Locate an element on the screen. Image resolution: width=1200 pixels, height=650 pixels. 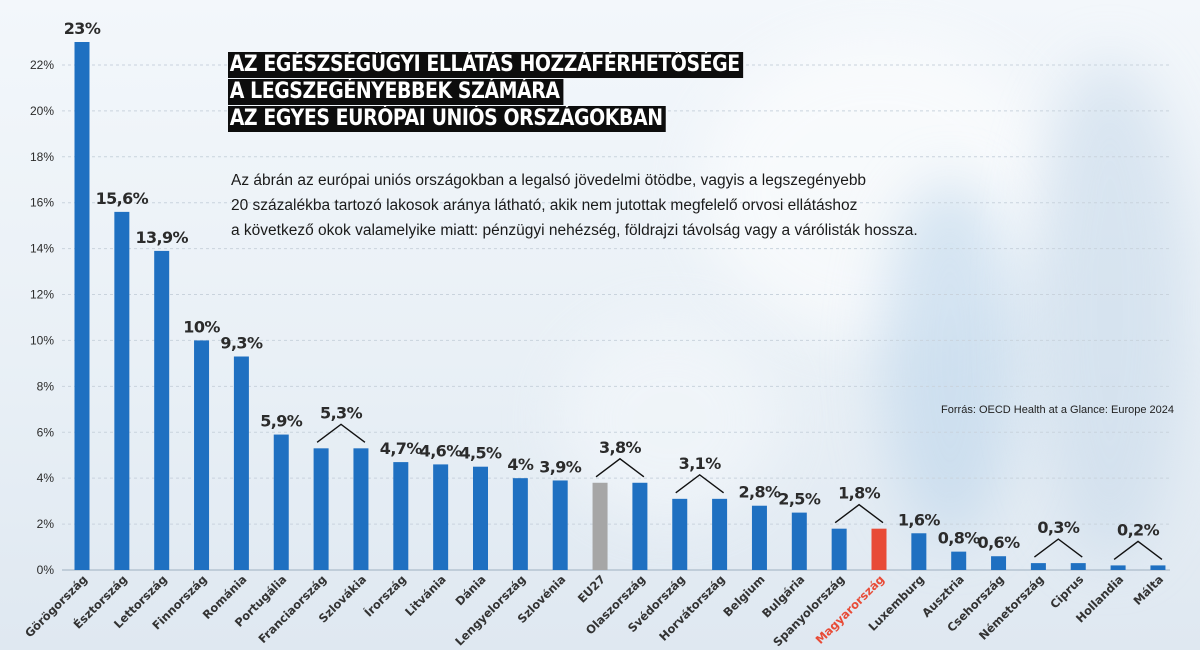
y-tick-label: 20% is located at coordinates (42, 111).